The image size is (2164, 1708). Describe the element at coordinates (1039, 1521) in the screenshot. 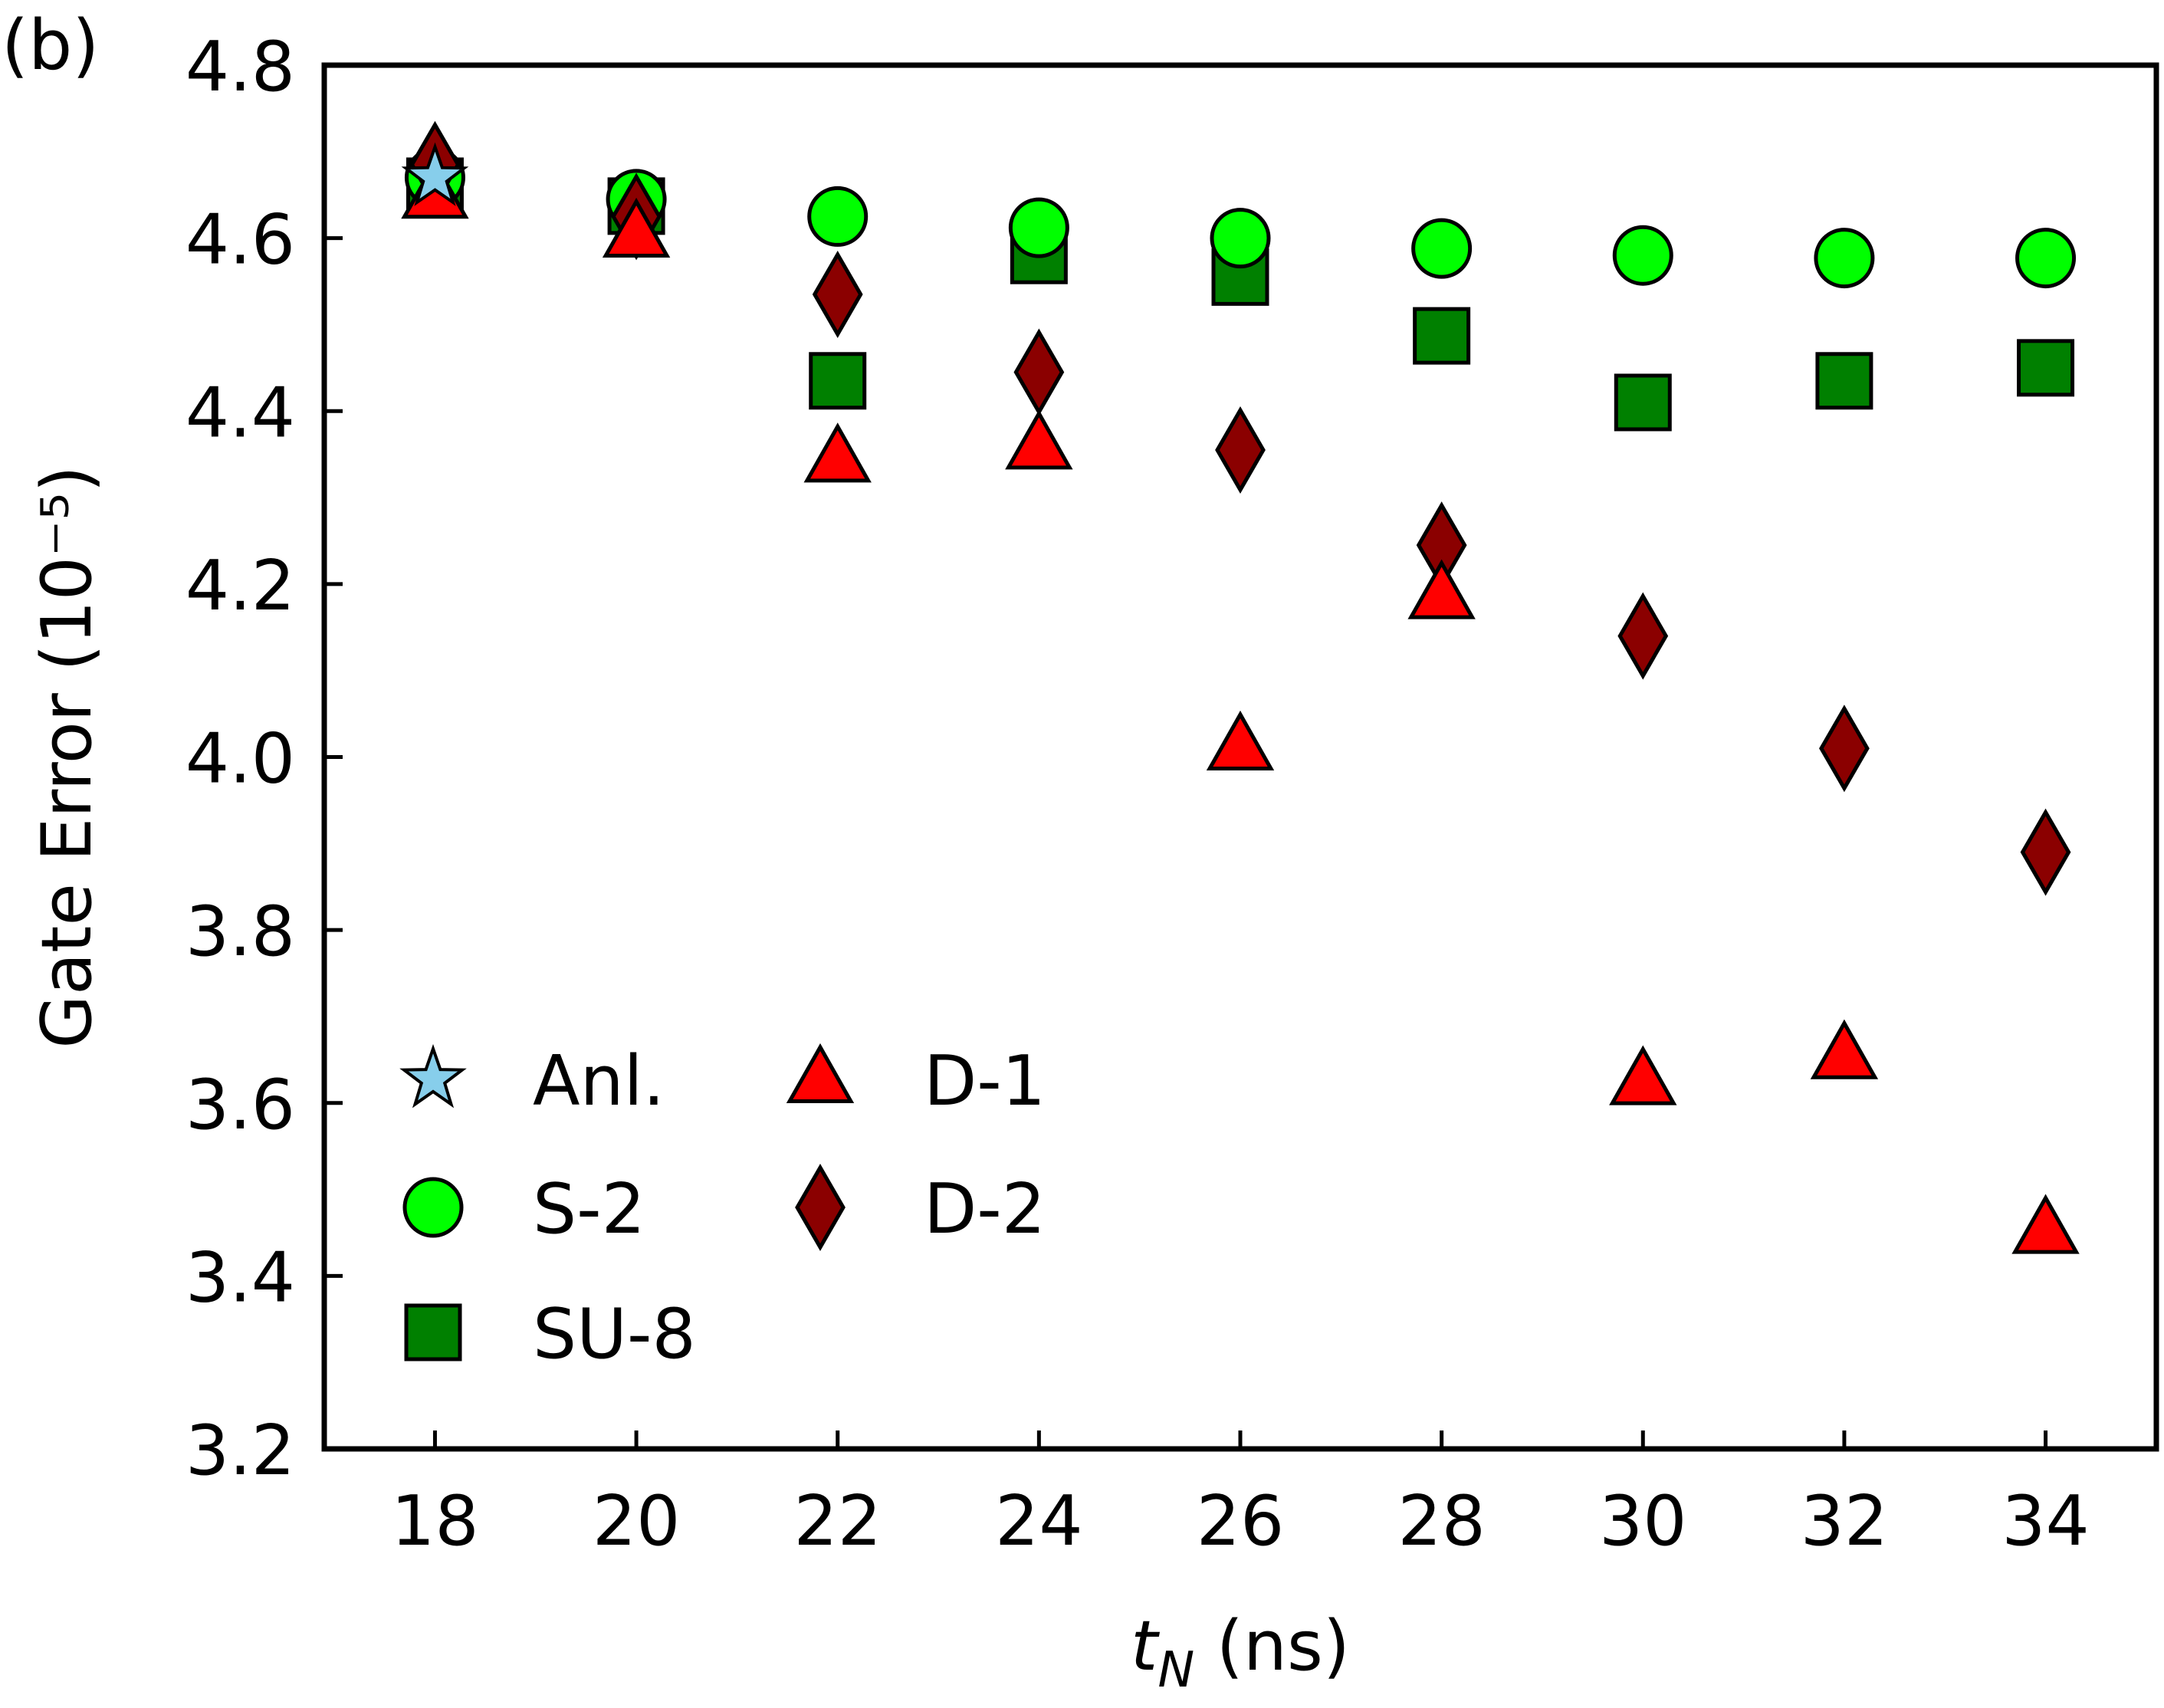

I see `x-tick-label: 24` at that location.